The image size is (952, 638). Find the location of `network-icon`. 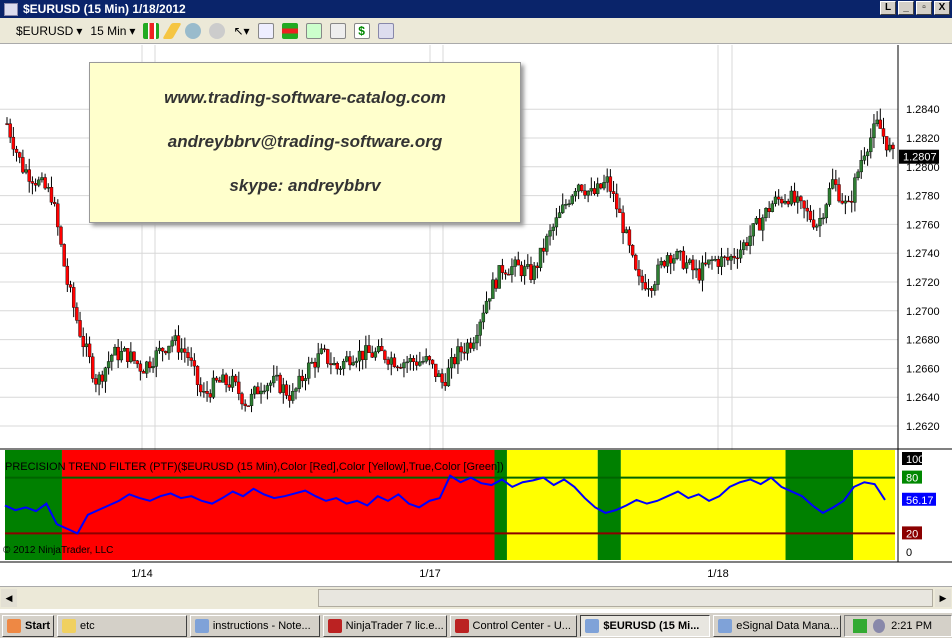

network-icon is located at coordinates (860, 625).